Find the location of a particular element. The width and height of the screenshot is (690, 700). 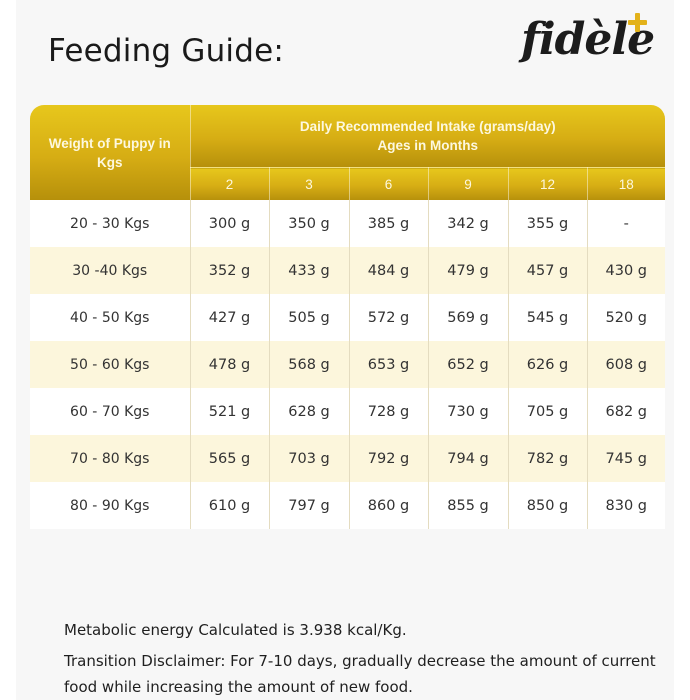

weight-range-cell: 50 - 60 Kgs is located at coordinates (110, 364).